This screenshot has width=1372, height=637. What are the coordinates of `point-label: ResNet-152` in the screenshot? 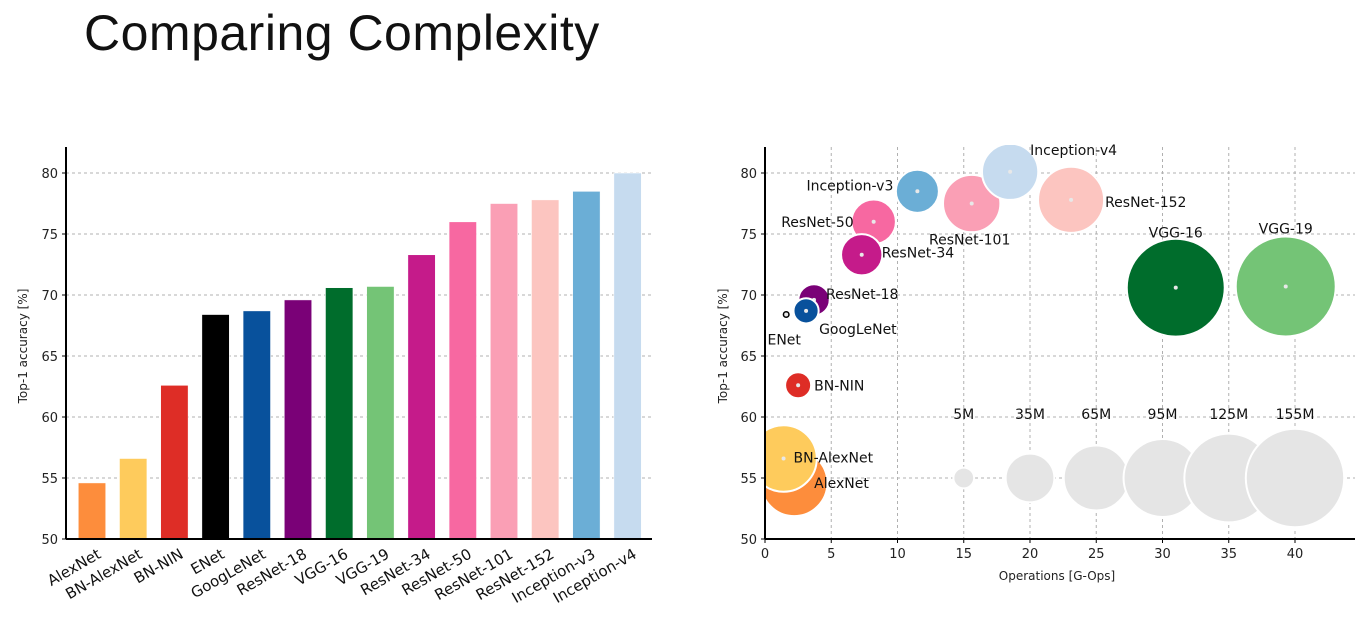 It's located at (1145, 203).